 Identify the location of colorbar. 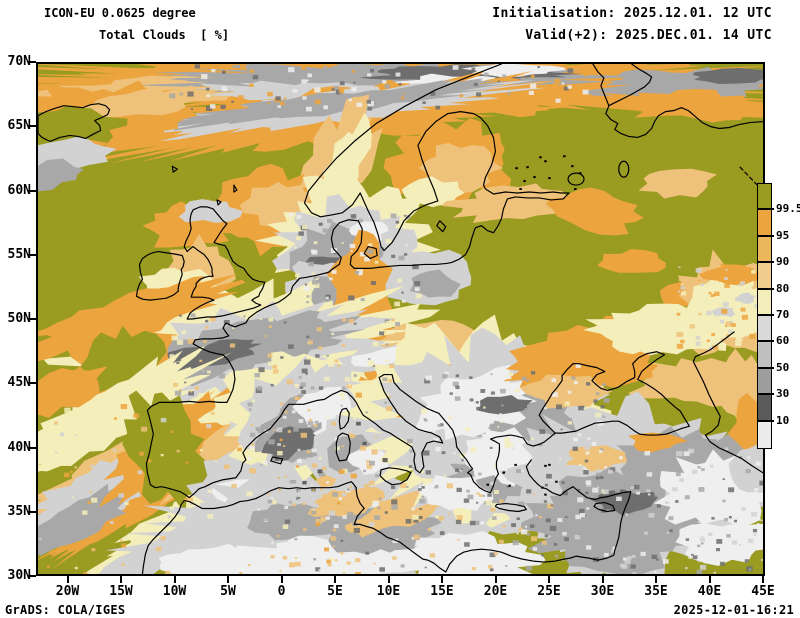
(764, 316).